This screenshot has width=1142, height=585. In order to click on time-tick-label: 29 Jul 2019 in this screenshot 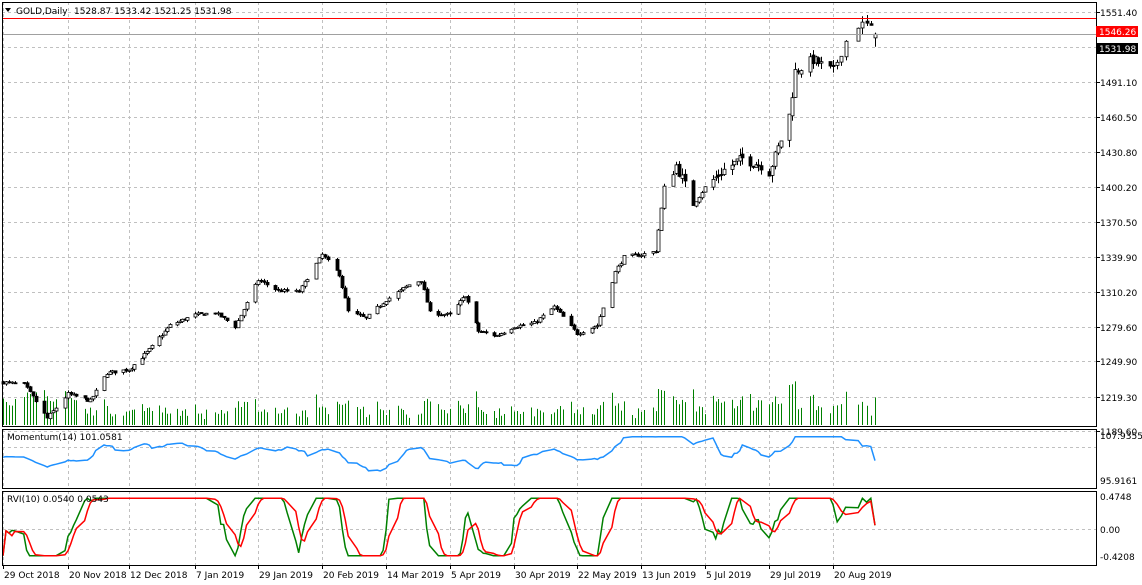, I will do `click(795, 576)`.